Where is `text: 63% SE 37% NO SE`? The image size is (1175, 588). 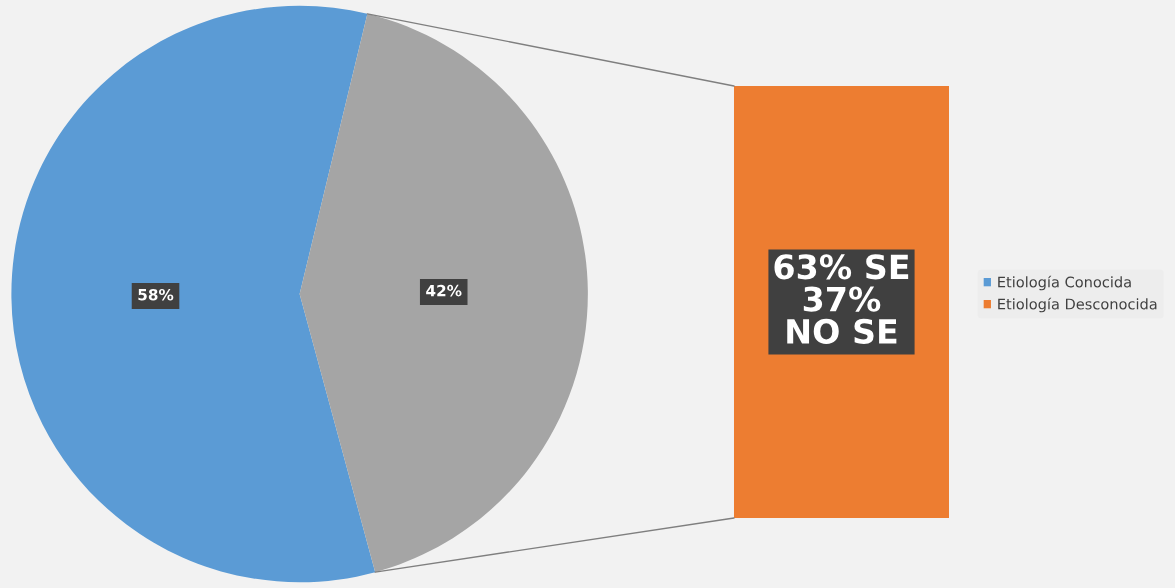 text: 63% SE 37% NO SE is located at coordinates (841, 299).